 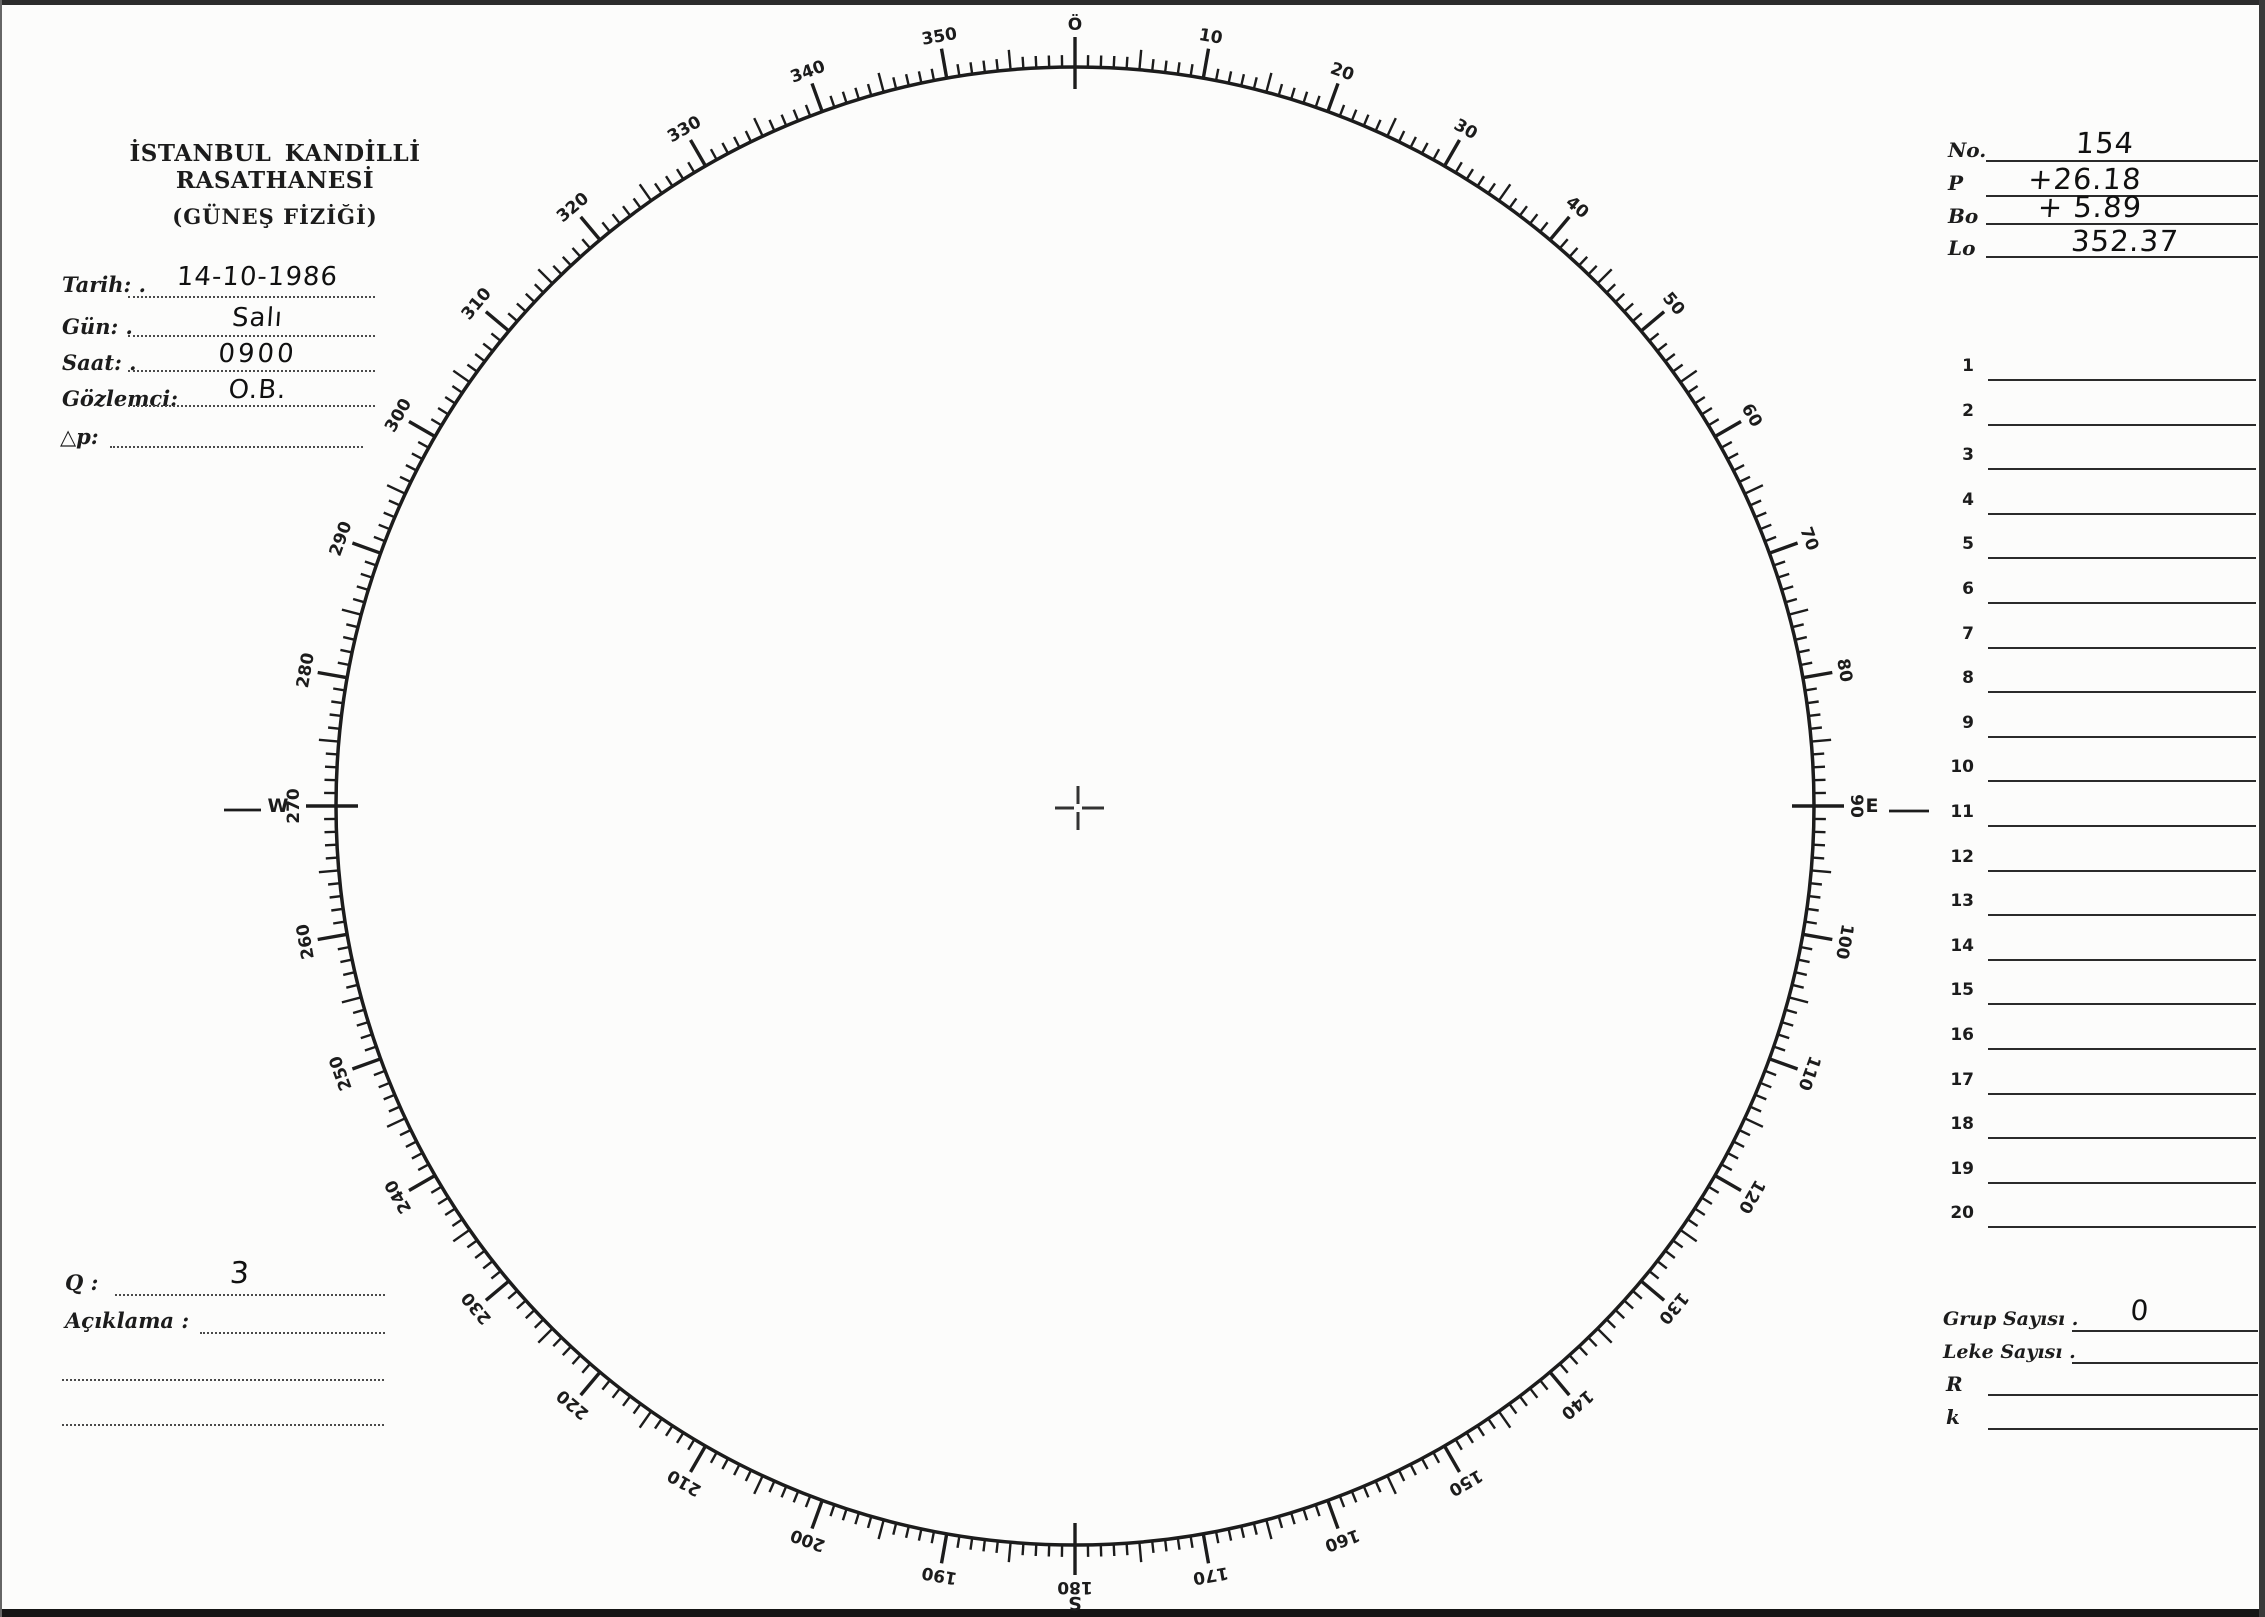 I want to click on spot-row-number: 16, so click(x=1962, y=1035).